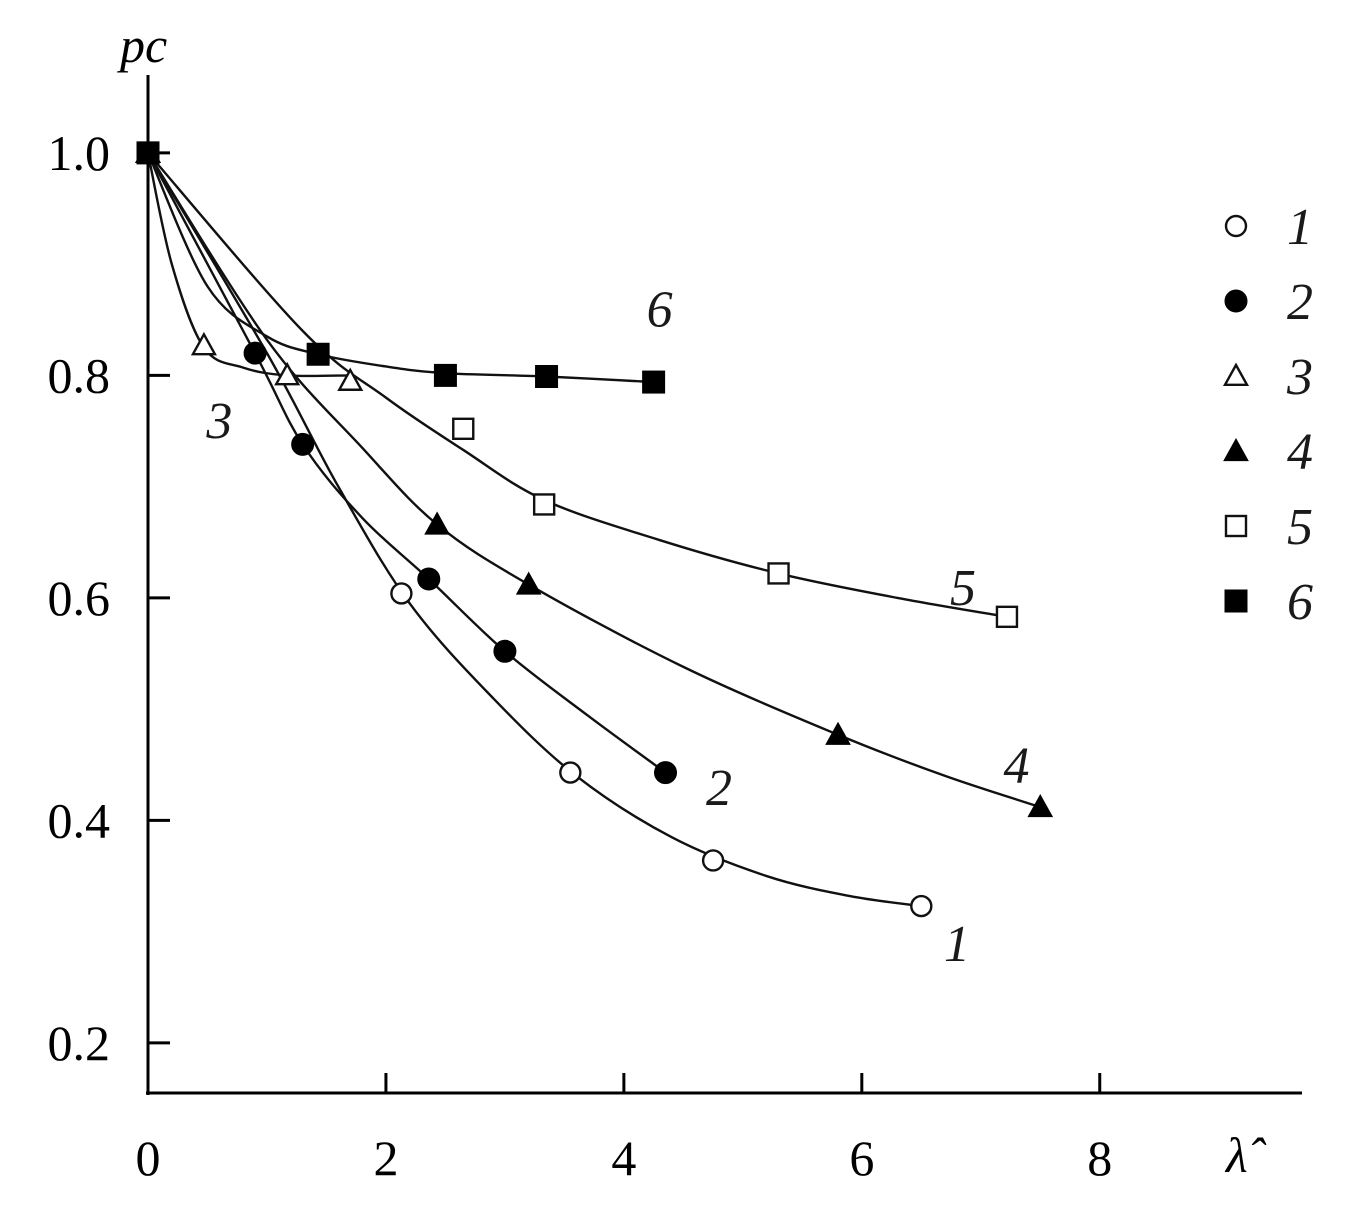  What do you see at coordinates (1300, 452) in the screenshot?
I see `legend-label-4: 4` at bounding box center [1300, 452].